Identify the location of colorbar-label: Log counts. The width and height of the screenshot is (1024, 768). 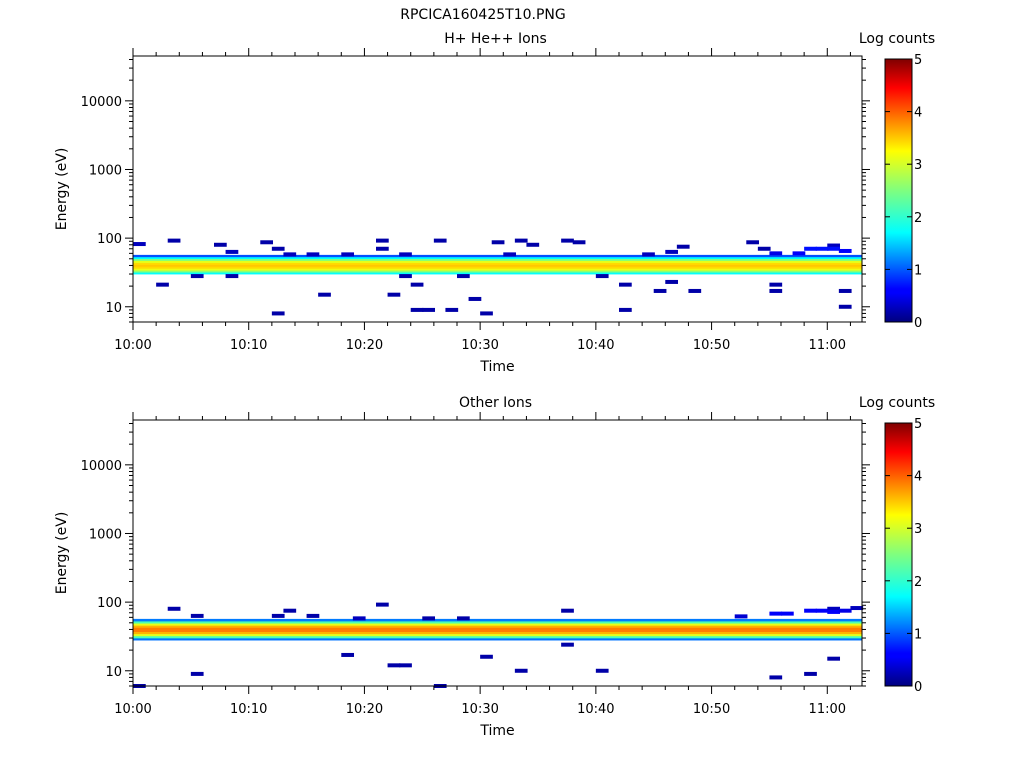
(897, 403).